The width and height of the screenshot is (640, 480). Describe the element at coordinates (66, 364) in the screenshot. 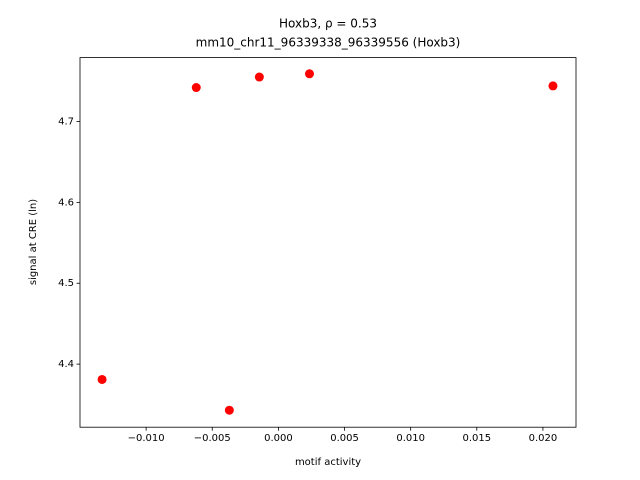

I see `y-tick-label: 4.4` at that location.